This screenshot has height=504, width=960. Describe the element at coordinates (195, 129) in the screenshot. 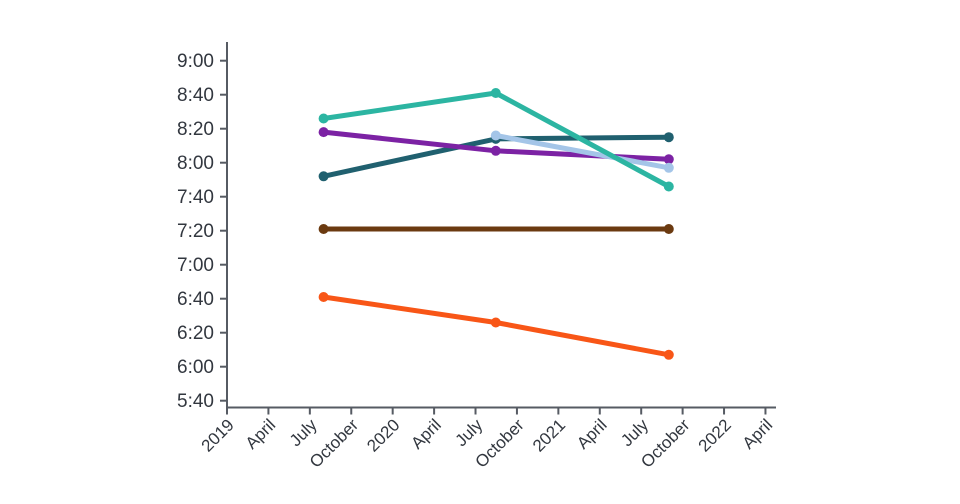

I see `y-tick-label: 8:20` at that location.